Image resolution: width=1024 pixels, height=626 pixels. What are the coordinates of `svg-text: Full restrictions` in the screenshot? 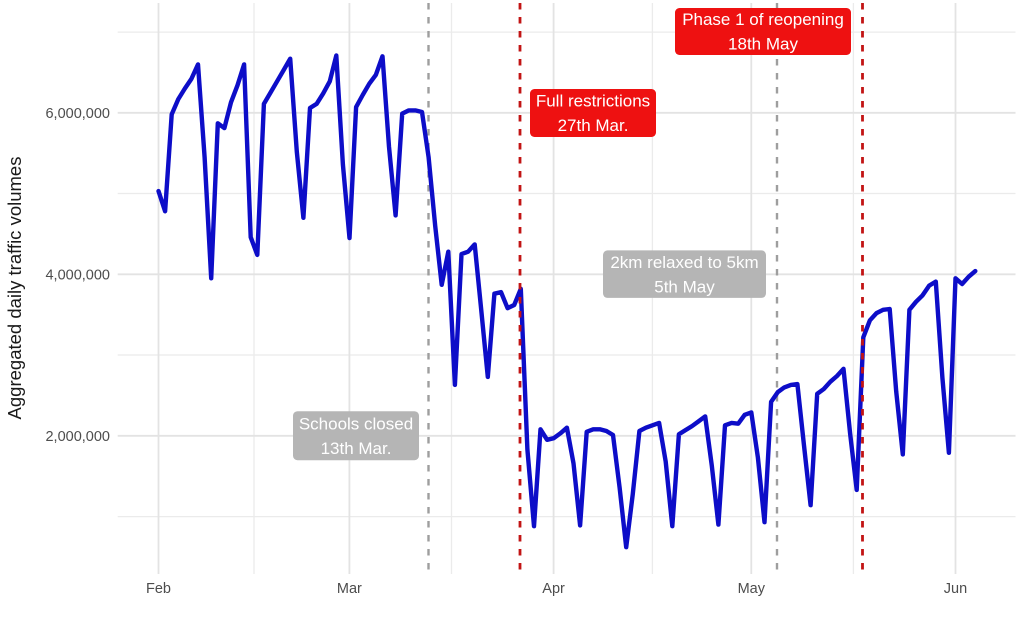 It's located at (593, 101).